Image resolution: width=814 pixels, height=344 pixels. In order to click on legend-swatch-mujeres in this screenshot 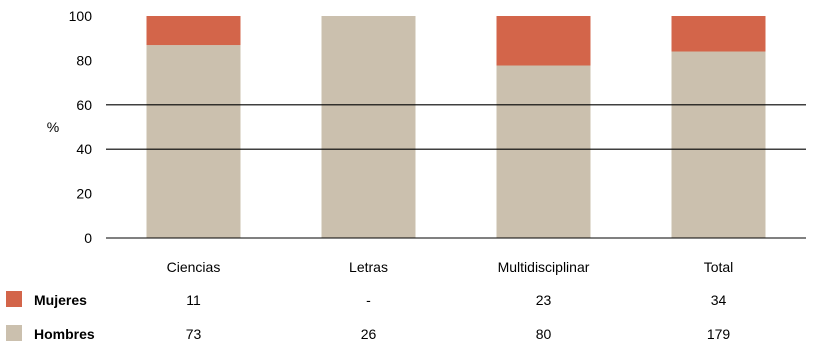, I will do `click(14, 299)`.